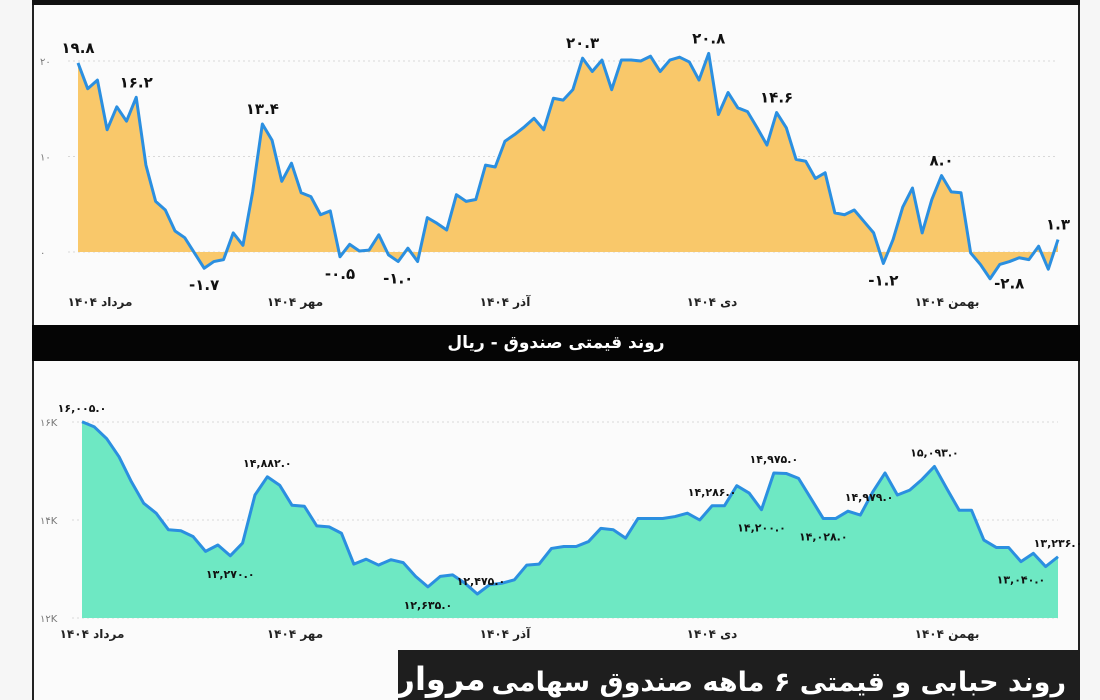 Image resolution: width=1100 pixels, height=700 pixels. I want to click on data-label: -۱.۷, so click(204, 285).